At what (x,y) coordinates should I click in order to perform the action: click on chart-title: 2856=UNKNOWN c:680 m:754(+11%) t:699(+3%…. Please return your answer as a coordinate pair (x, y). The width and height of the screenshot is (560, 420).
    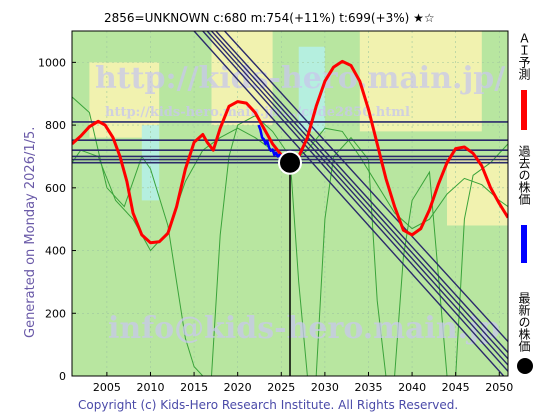
    Looking at the image, I should click on (269, 18).